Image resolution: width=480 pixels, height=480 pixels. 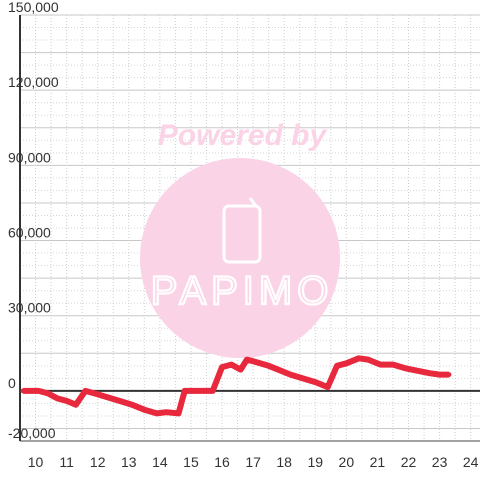 What do you see at coordinates (284, 462) in the screenshot?
I see `x-tick-label: 18` at bounding box center [284, 462].